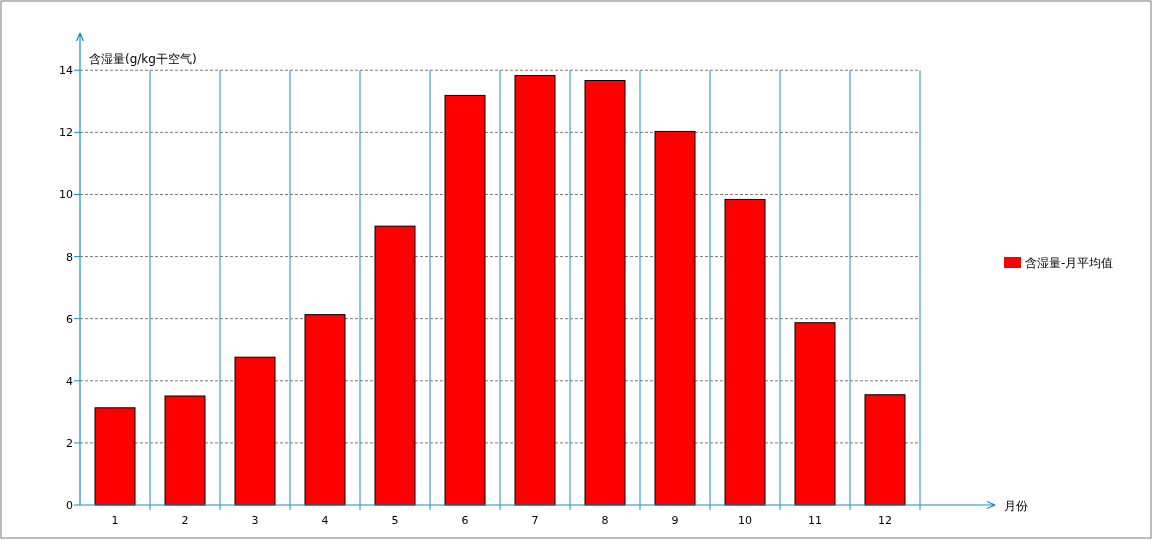 Image resolution: width=1153 pixels, height=540 pixels. Describe the element at coordinates (69, 381) in the screenshot. I see `y-tick-label: 4` at that location.